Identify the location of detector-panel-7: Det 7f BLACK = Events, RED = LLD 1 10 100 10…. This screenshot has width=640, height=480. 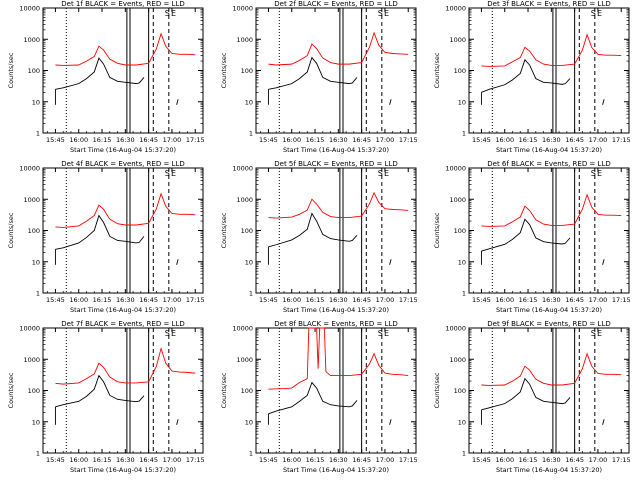
(106, 397).